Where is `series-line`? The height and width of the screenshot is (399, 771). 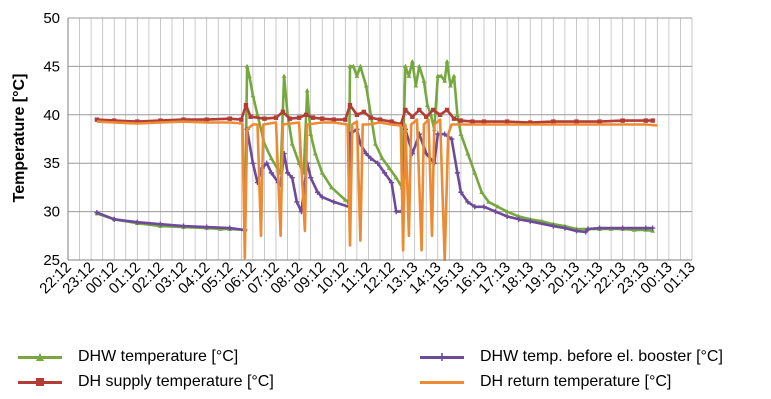
series-line is located at coordinates (374, 114).